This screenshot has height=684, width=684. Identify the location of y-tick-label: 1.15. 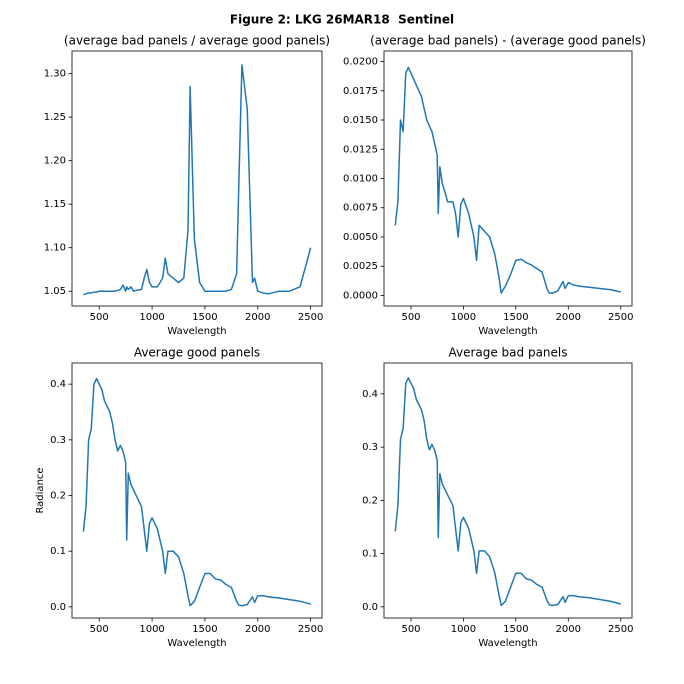
(55, 204).